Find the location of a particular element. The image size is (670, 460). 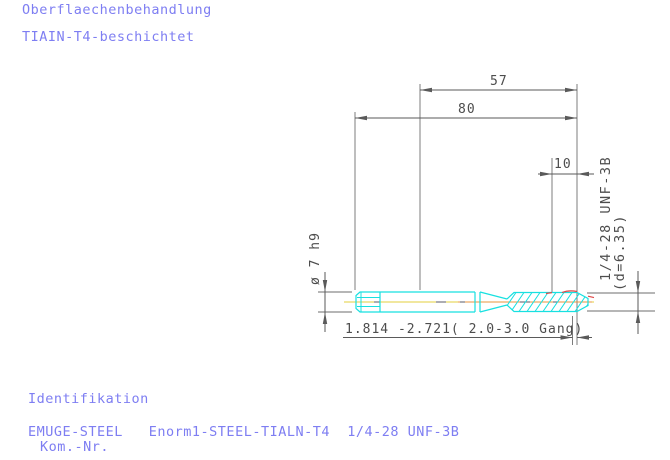

tool-thread is located at coordinates (550, 301).